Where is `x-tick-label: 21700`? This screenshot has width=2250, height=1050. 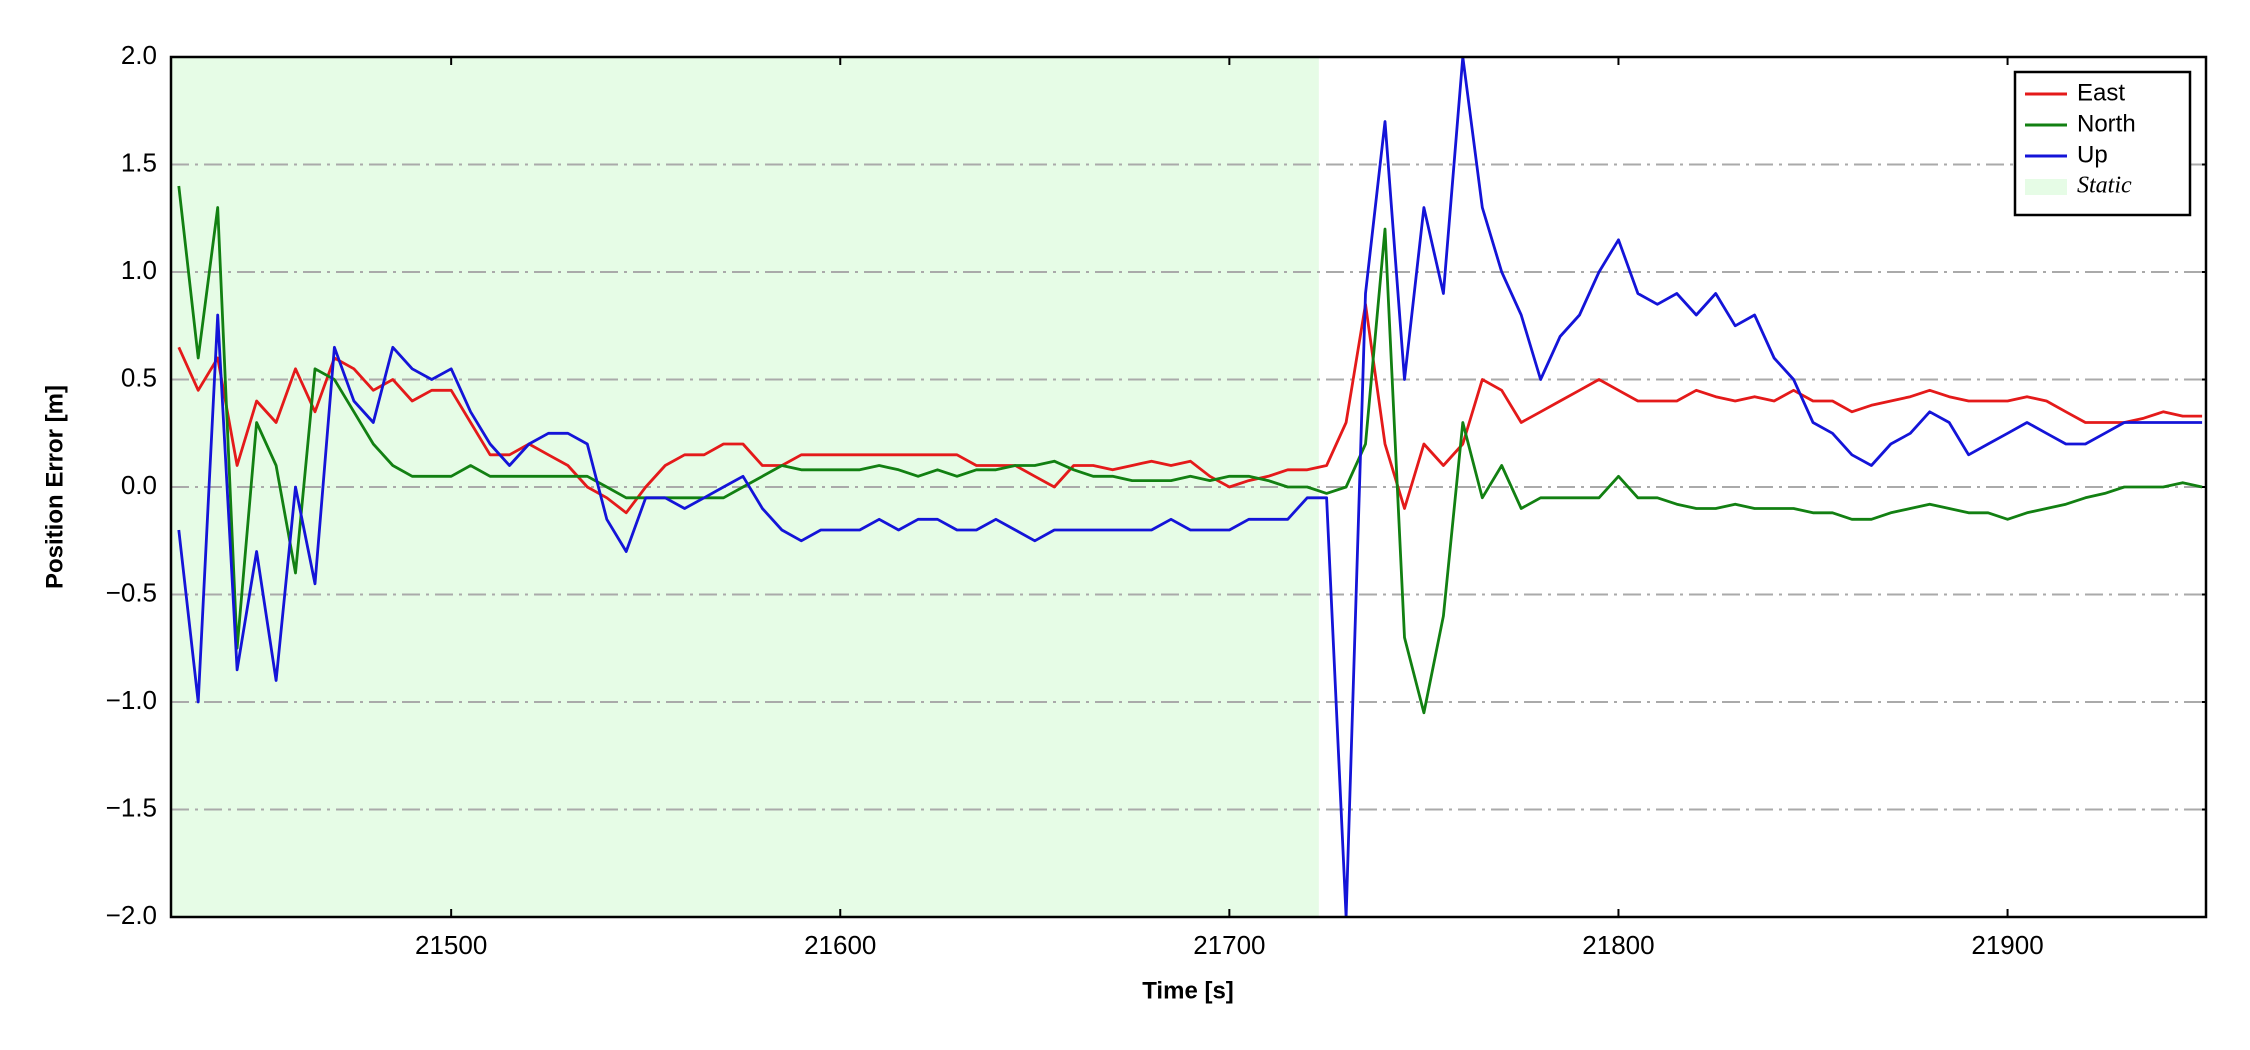 x-tick-label: 21700 is located at coordinates (1229, 945).